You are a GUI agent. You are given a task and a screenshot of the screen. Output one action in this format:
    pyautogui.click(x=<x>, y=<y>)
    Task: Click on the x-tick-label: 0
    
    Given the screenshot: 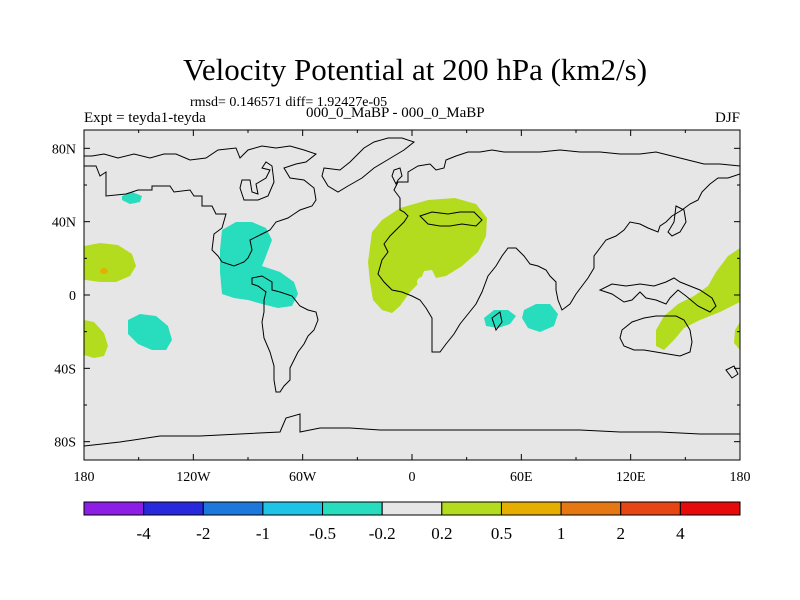 What is the action you would take?
    pyautogui.click(x=412, y=477)
    